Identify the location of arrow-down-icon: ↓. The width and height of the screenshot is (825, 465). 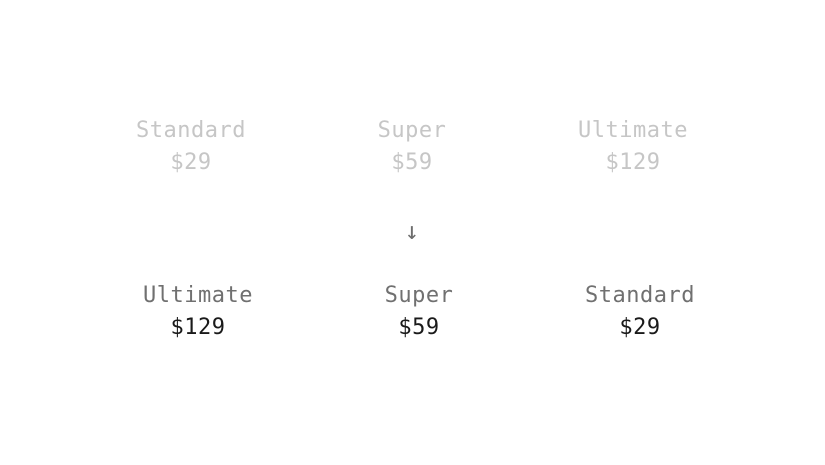
(412, 231).